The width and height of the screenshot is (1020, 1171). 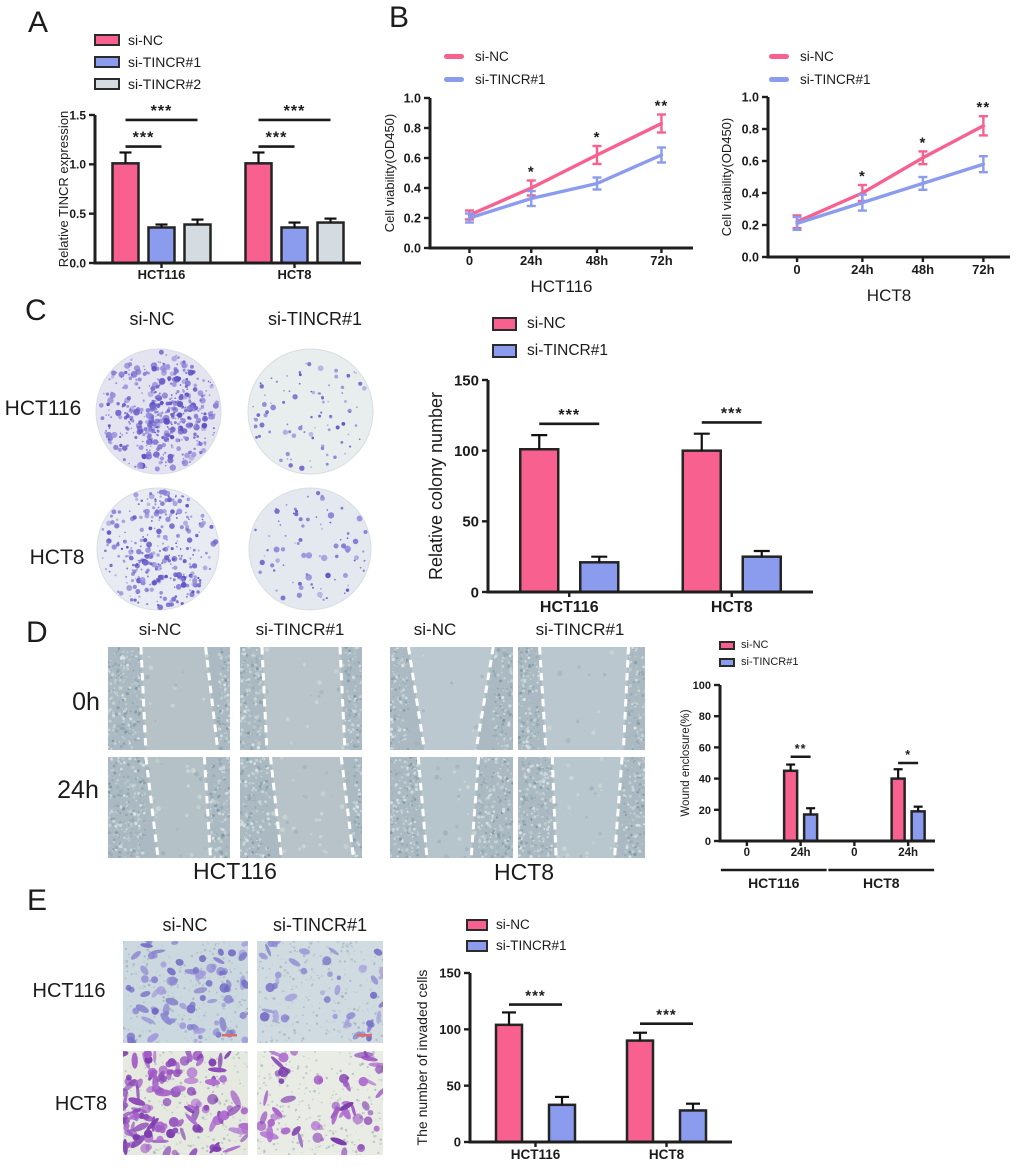 What do you see at coordinates (38, 22) in the screenshot?
I see `panel-a-label: A` at bounding box center [38, 22].